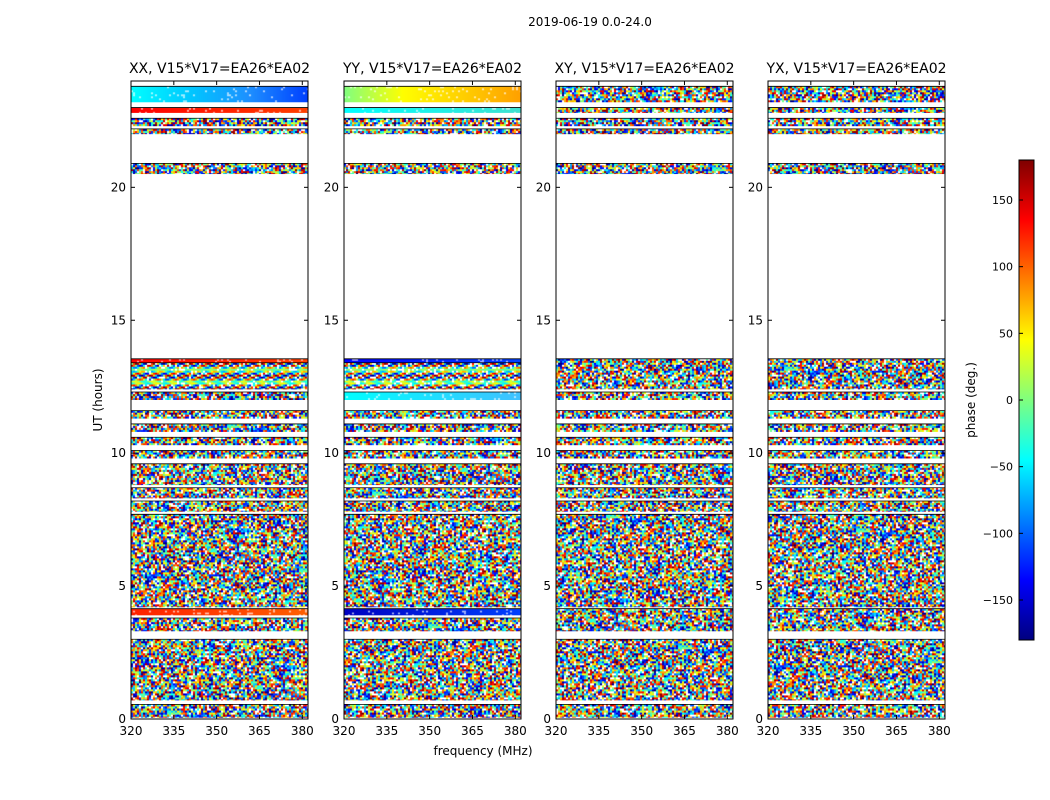 The image size is (1050, 800). I want to click on y-axis-label: UT (hours), so click(98, 399).